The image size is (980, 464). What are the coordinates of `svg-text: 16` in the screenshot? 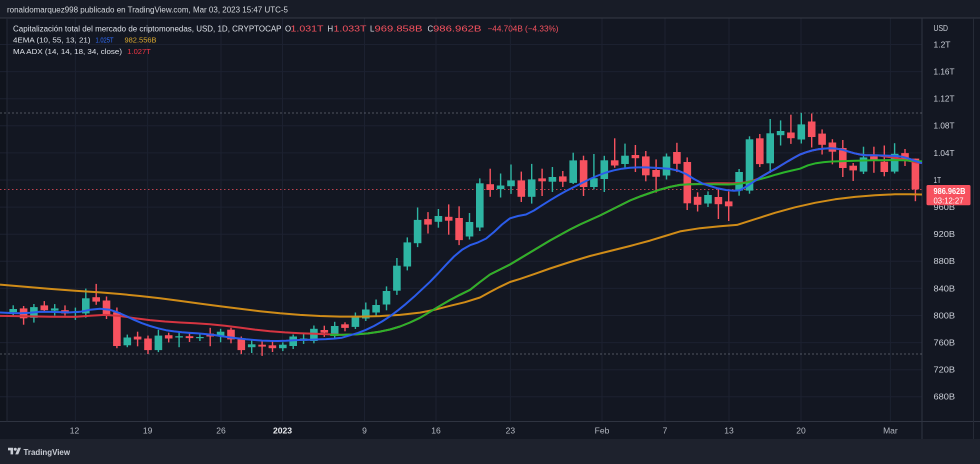 It's located at (436, 431).